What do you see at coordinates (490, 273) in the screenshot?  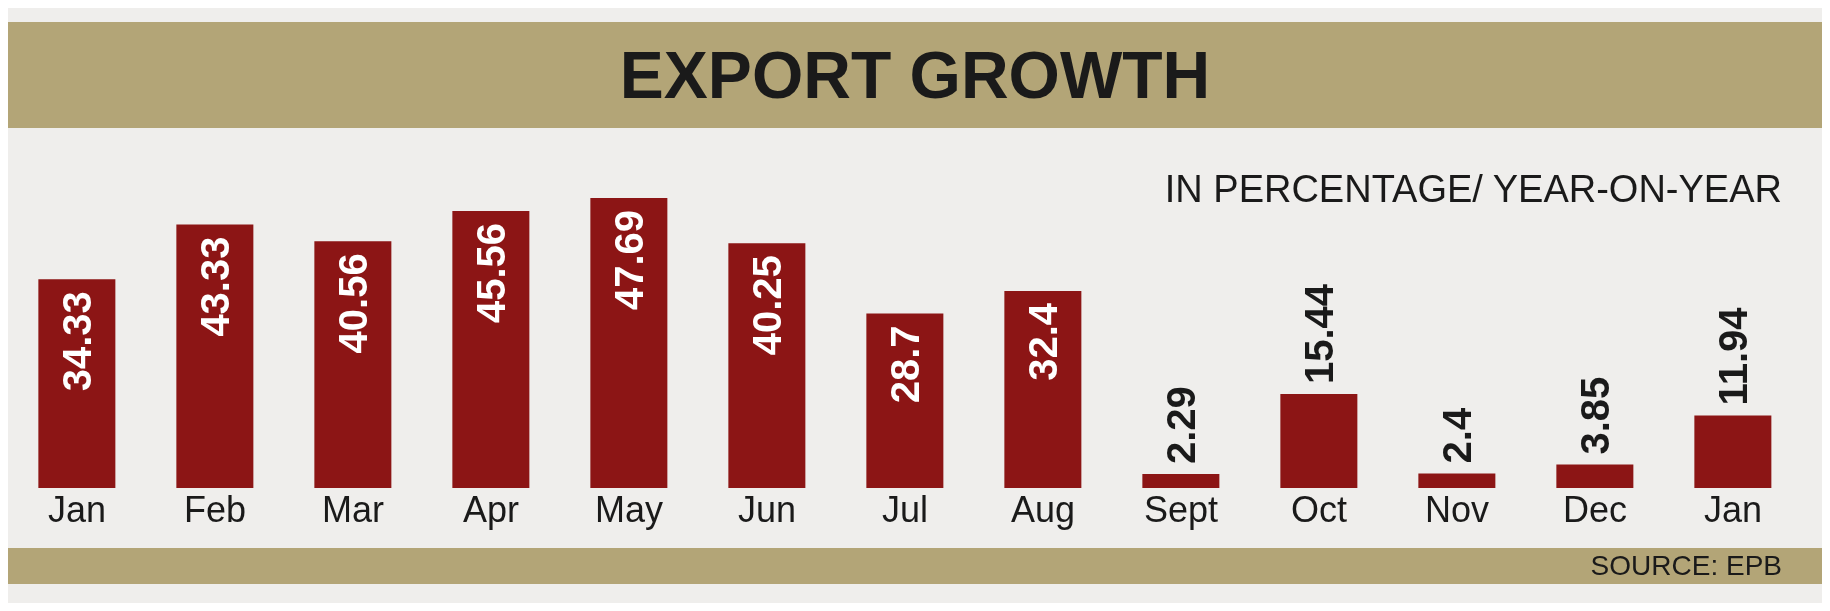 I see `data-label: 45.56` at bounding box center [490, 273].